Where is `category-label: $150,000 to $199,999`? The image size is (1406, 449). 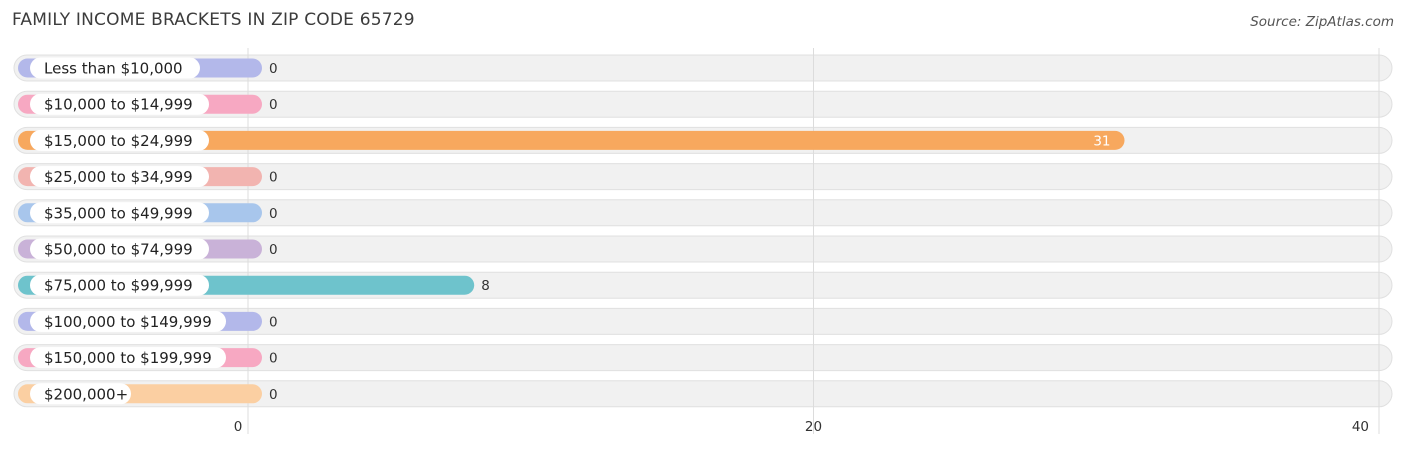 category-label: $150,000 to $199,999 is located at coordinates (128, 358).